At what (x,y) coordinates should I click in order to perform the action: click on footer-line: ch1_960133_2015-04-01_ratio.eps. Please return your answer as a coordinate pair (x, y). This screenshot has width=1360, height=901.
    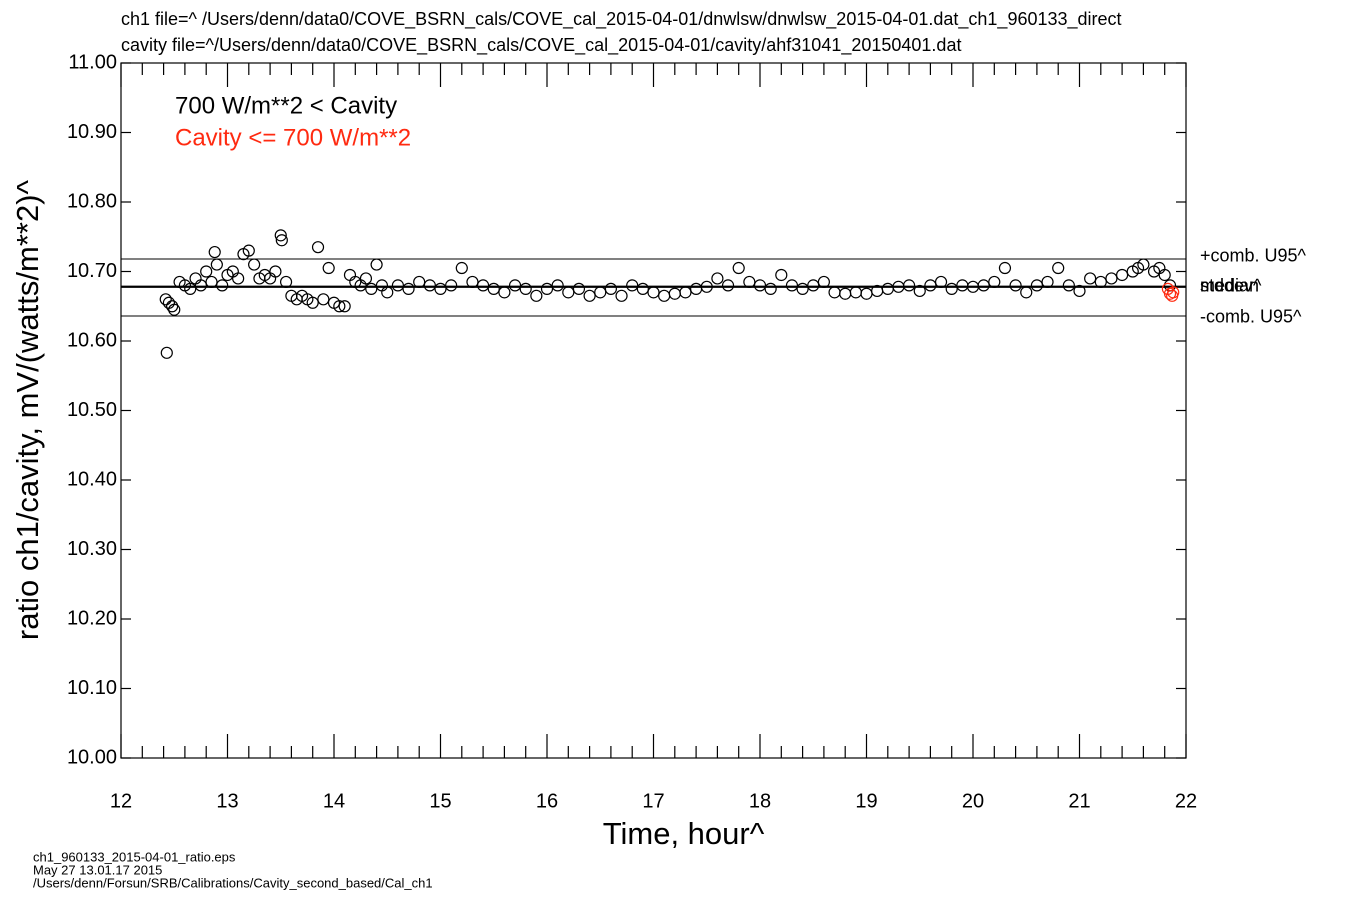
    Looking at the image, I should click on (134, 856).